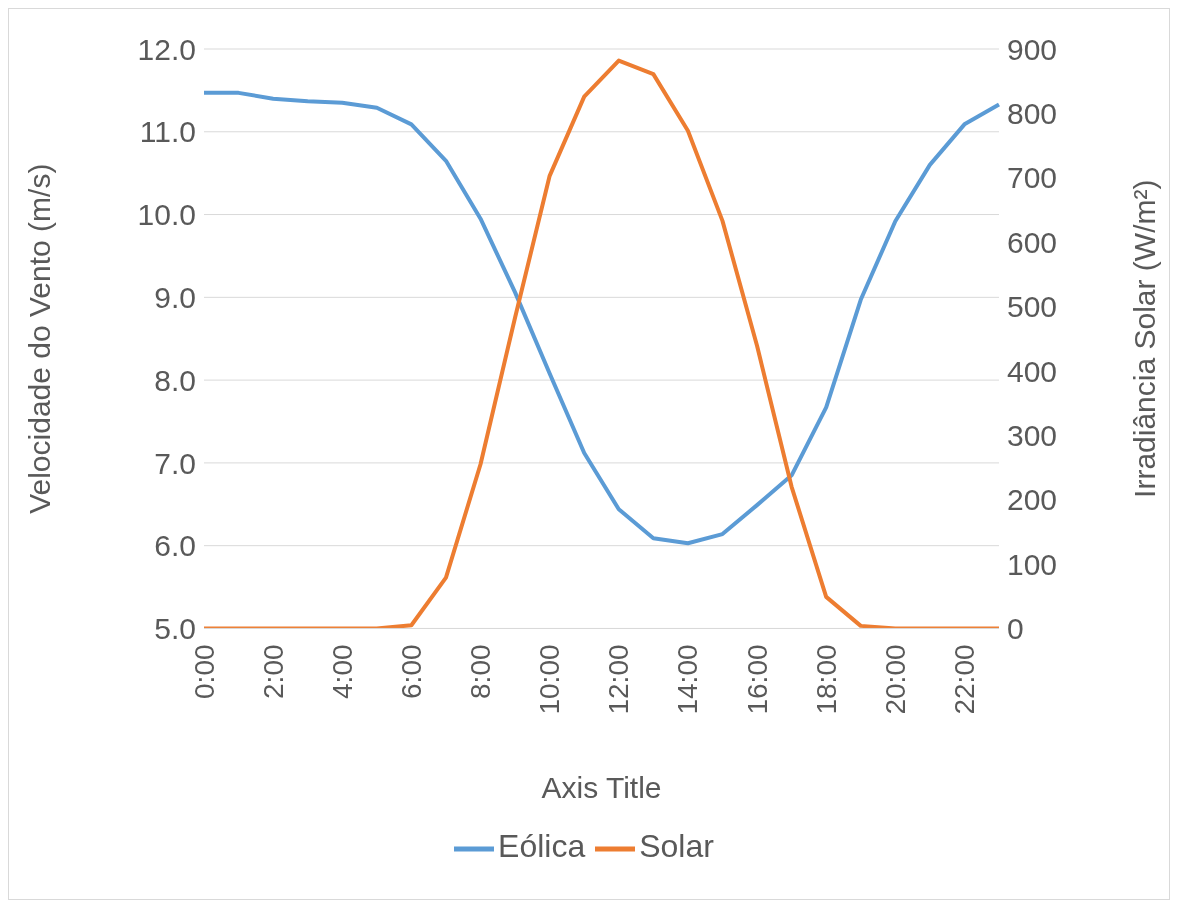 Image resolution: width=1178 pixels, height=908 pixels. I want to click on x-tick-label: 0:00, so click(204, 671).